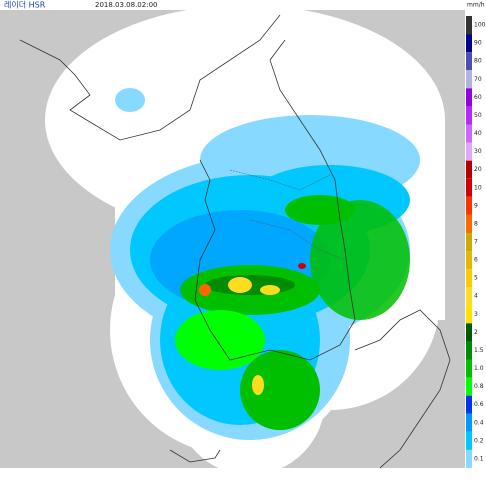 This screenshot has width=486, height=482. I want to click on colorbar-label: 40, so click(478, 133).